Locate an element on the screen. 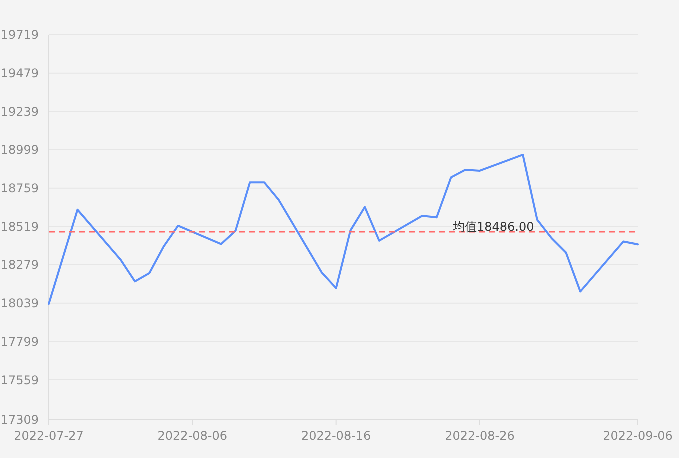  x-tick-label: 2022-08-06 is located at coordinates (193, 436).